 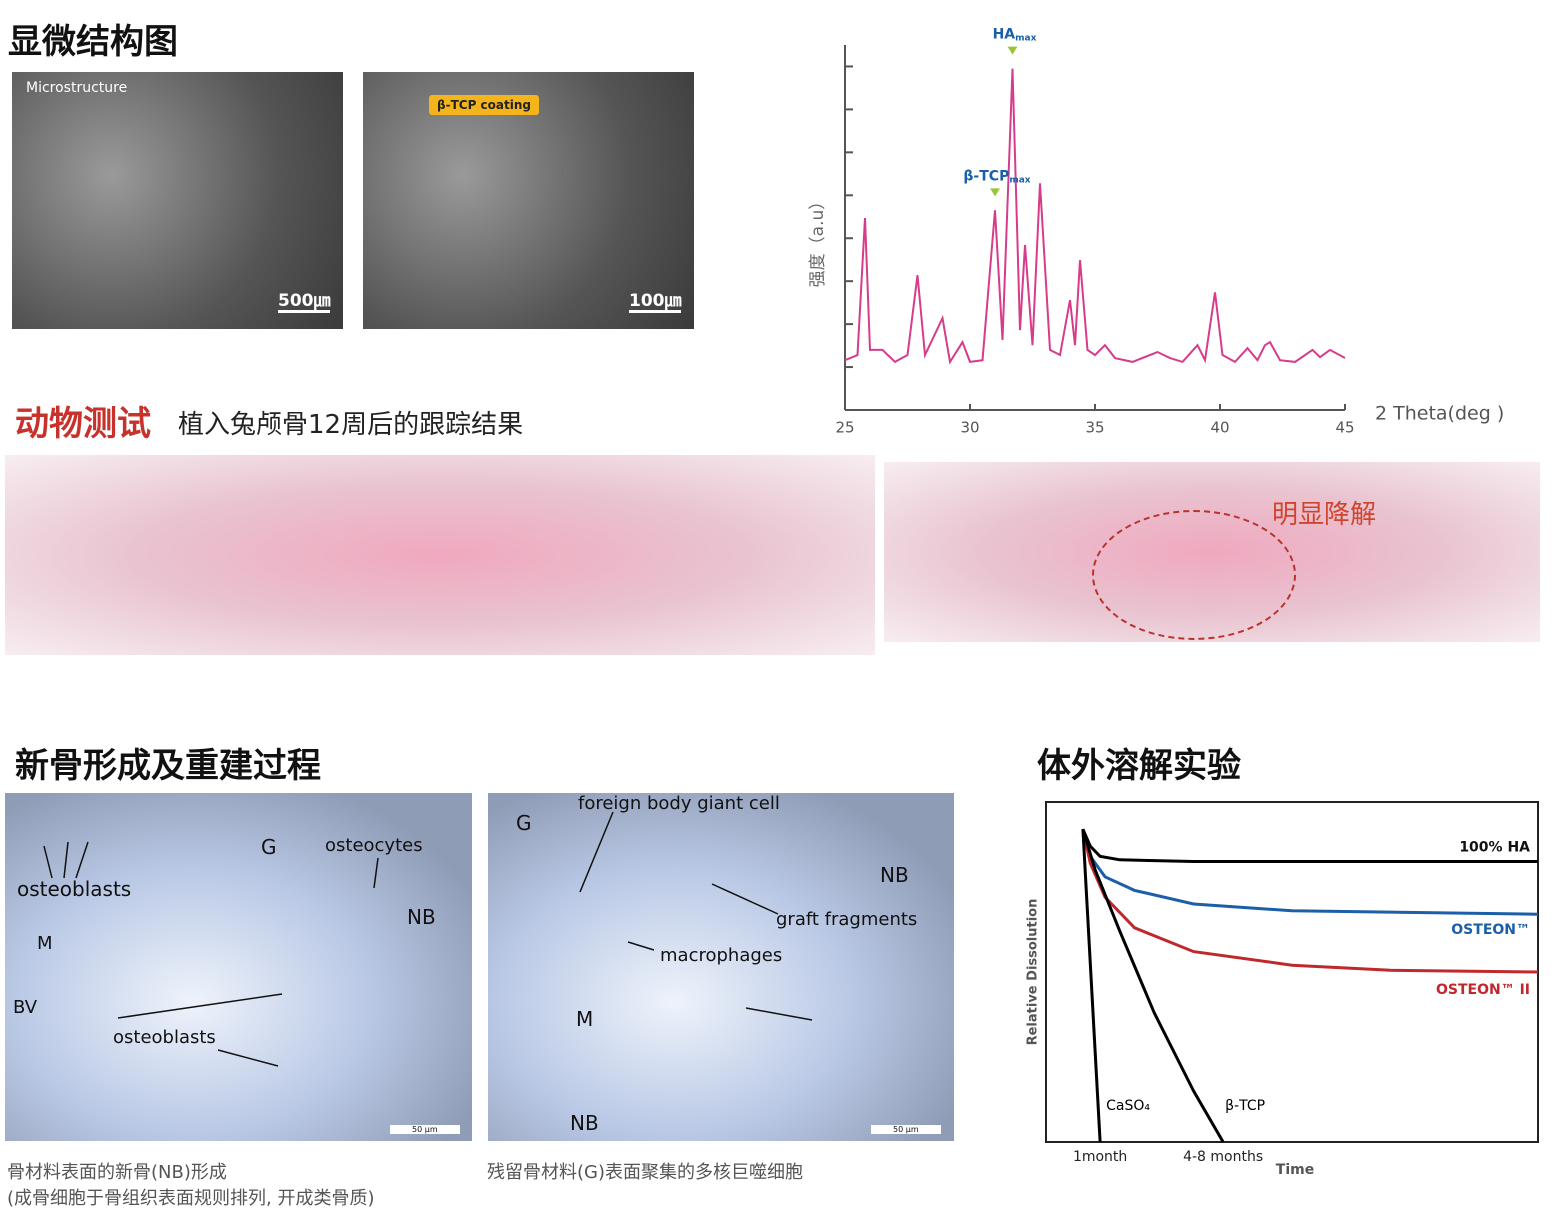 What do you see at coordinates (1344, 428) in the screenshot?
I see `x-tick-label: 45` at bounding box center [1344, 428].